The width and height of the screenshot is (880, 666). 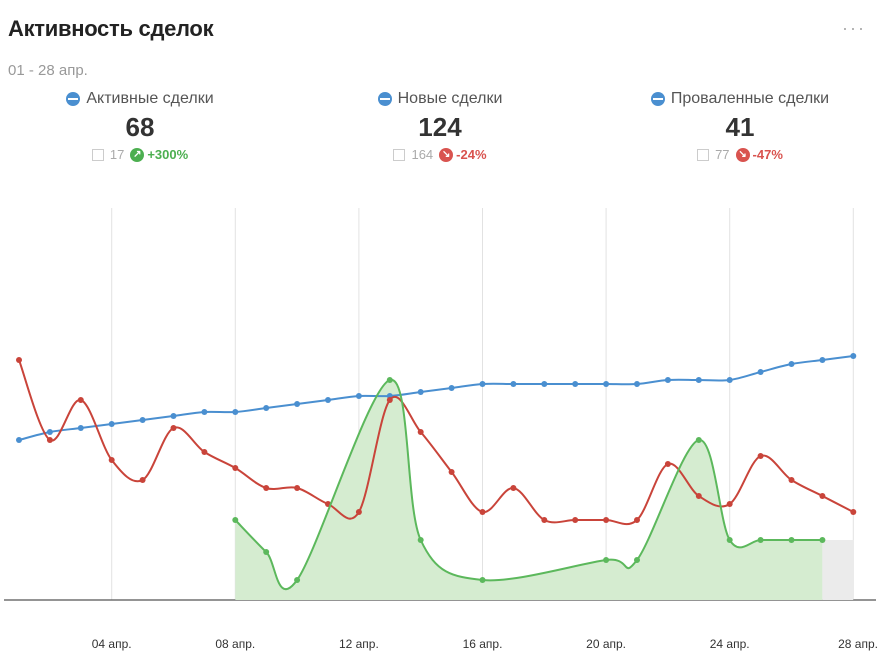 What do you see at coordinates (436, 398) in the screenshot?
I see `series-active-line` at bounding box center [436, 398].